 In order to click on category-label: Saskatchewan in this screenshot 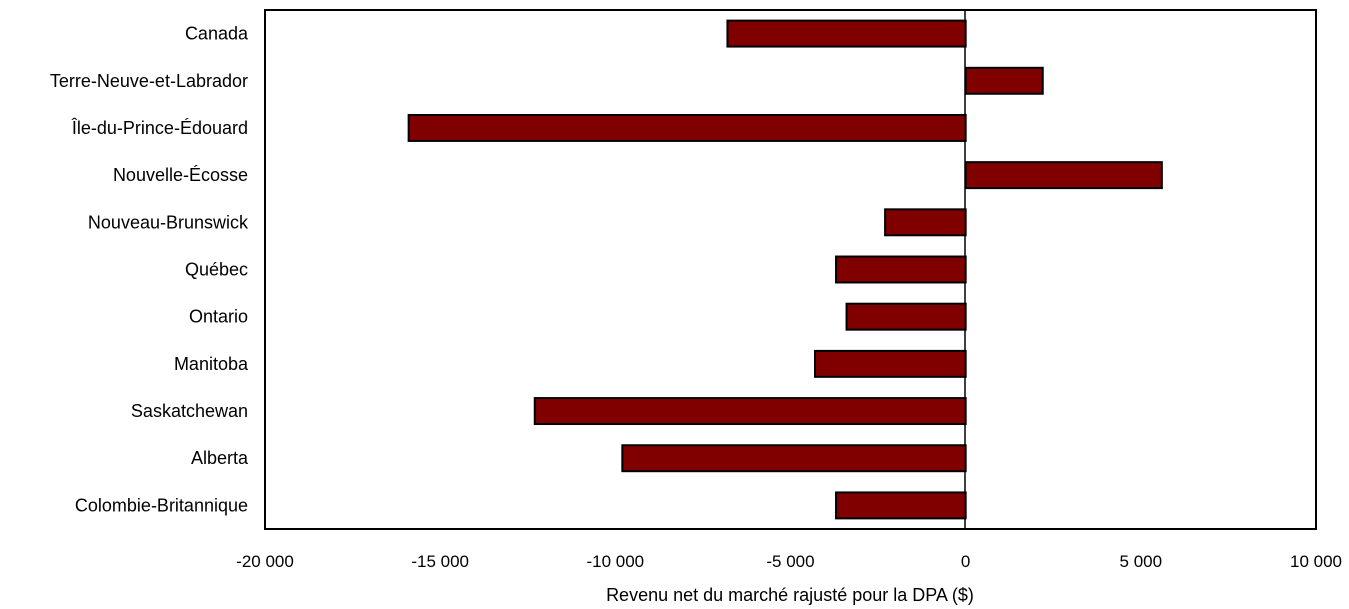, I will do `click(189, 411)`.